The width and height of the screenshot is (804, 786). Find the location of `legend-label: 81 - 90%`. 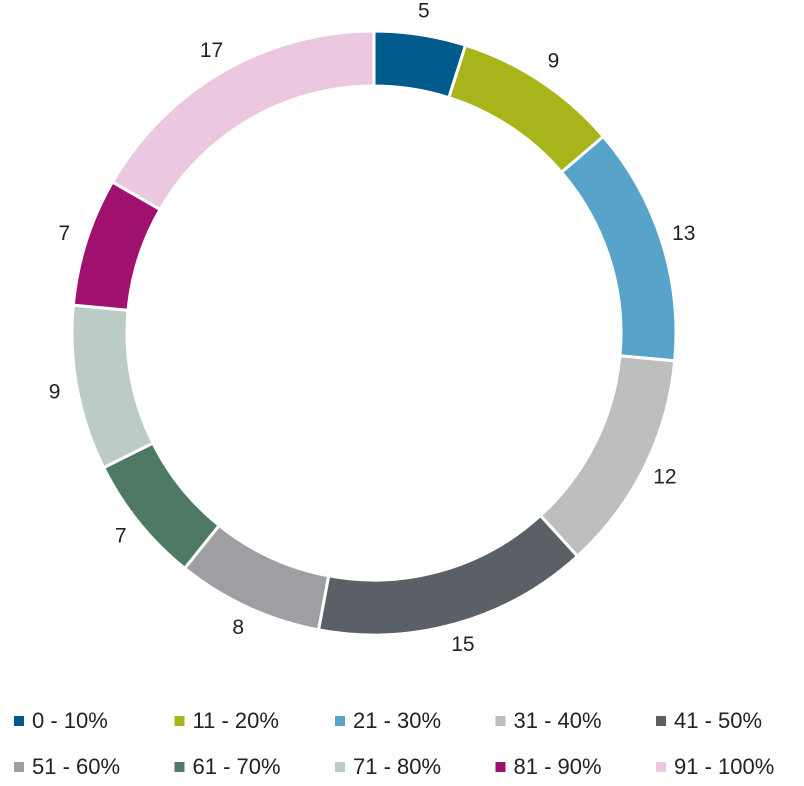

legend-label: 81 - 90% is located at coordinates (558, 766).